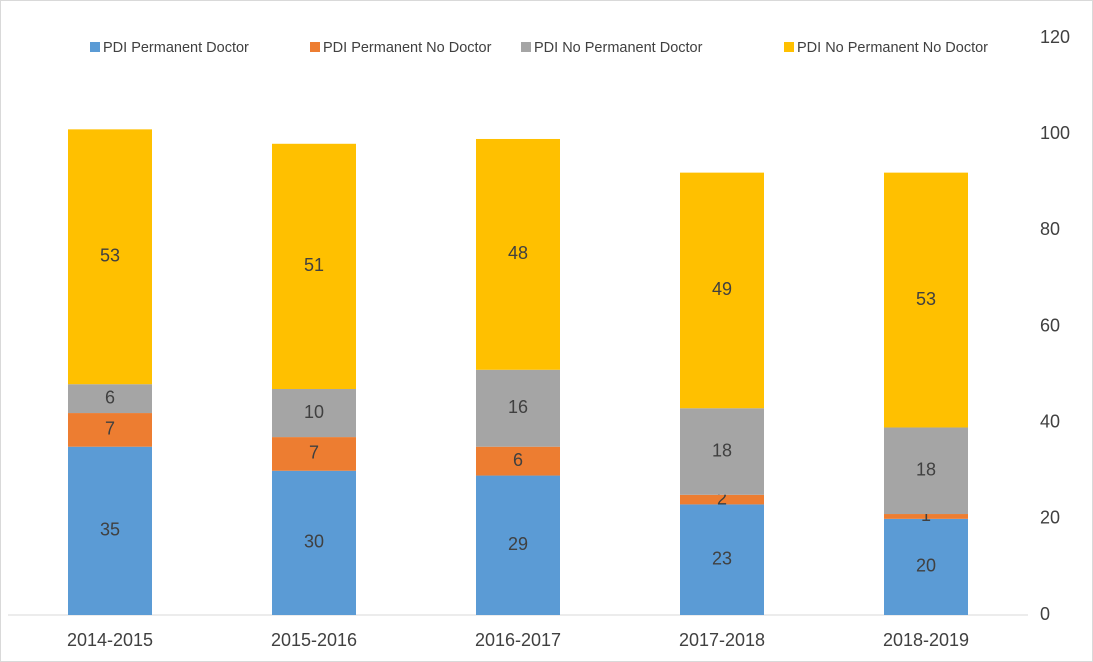 This screenshot has width=1093, height=662. I want to click on data-label: 49, so click(722, 289).